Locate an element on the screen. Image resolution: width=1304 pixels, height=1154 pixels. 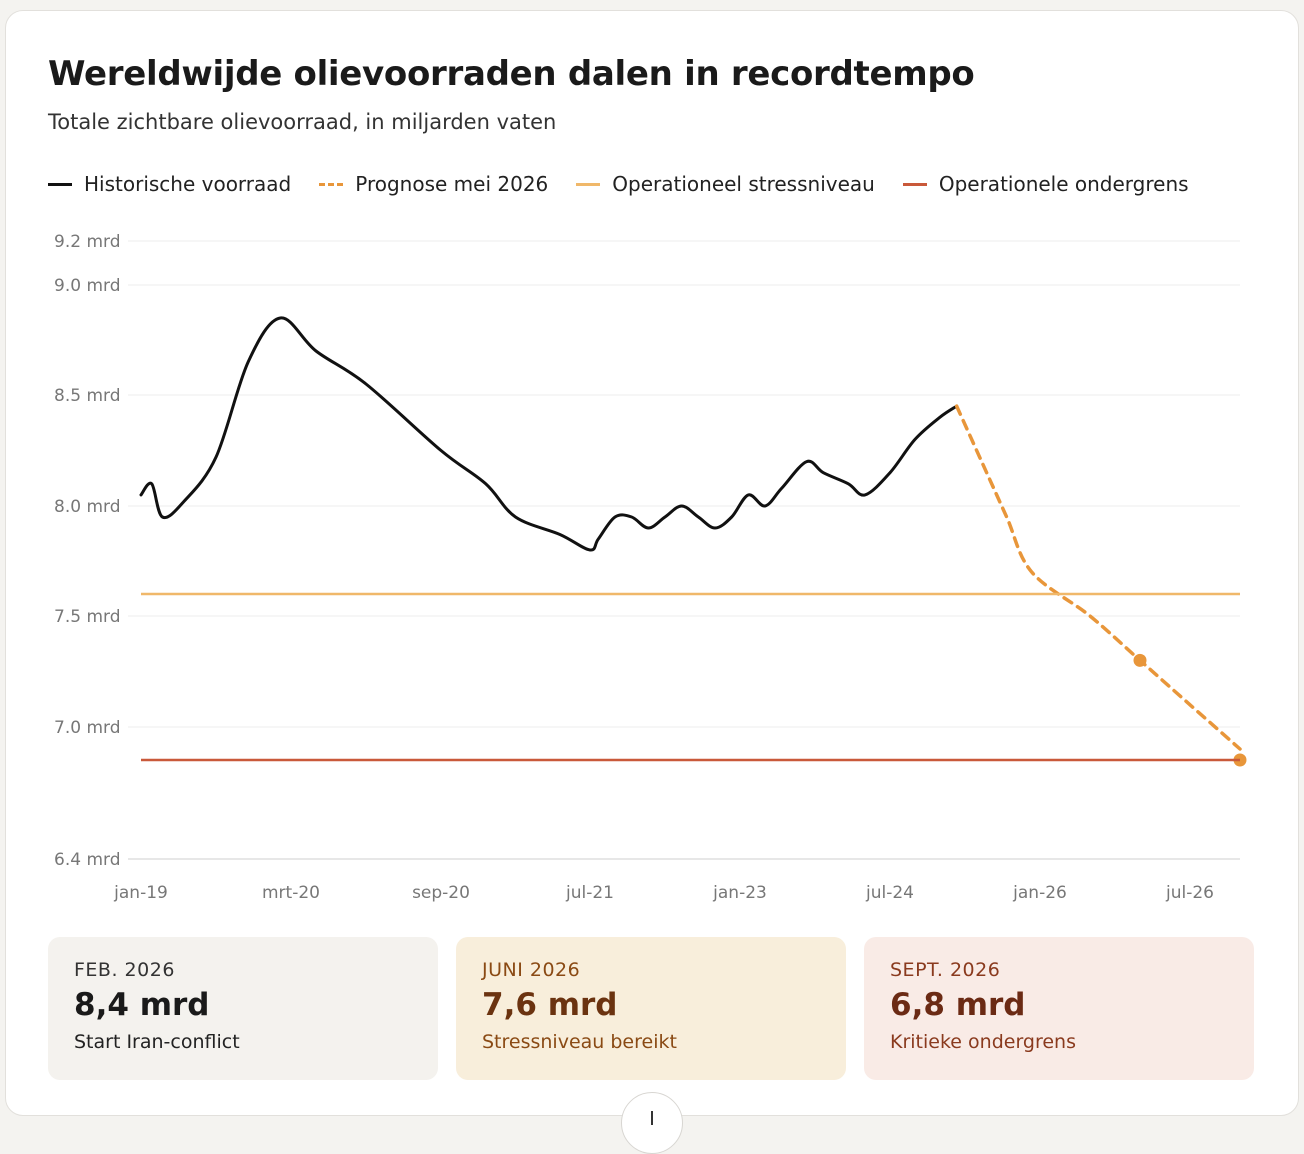
scroll-down-button is located at coordinates (652, 1123).